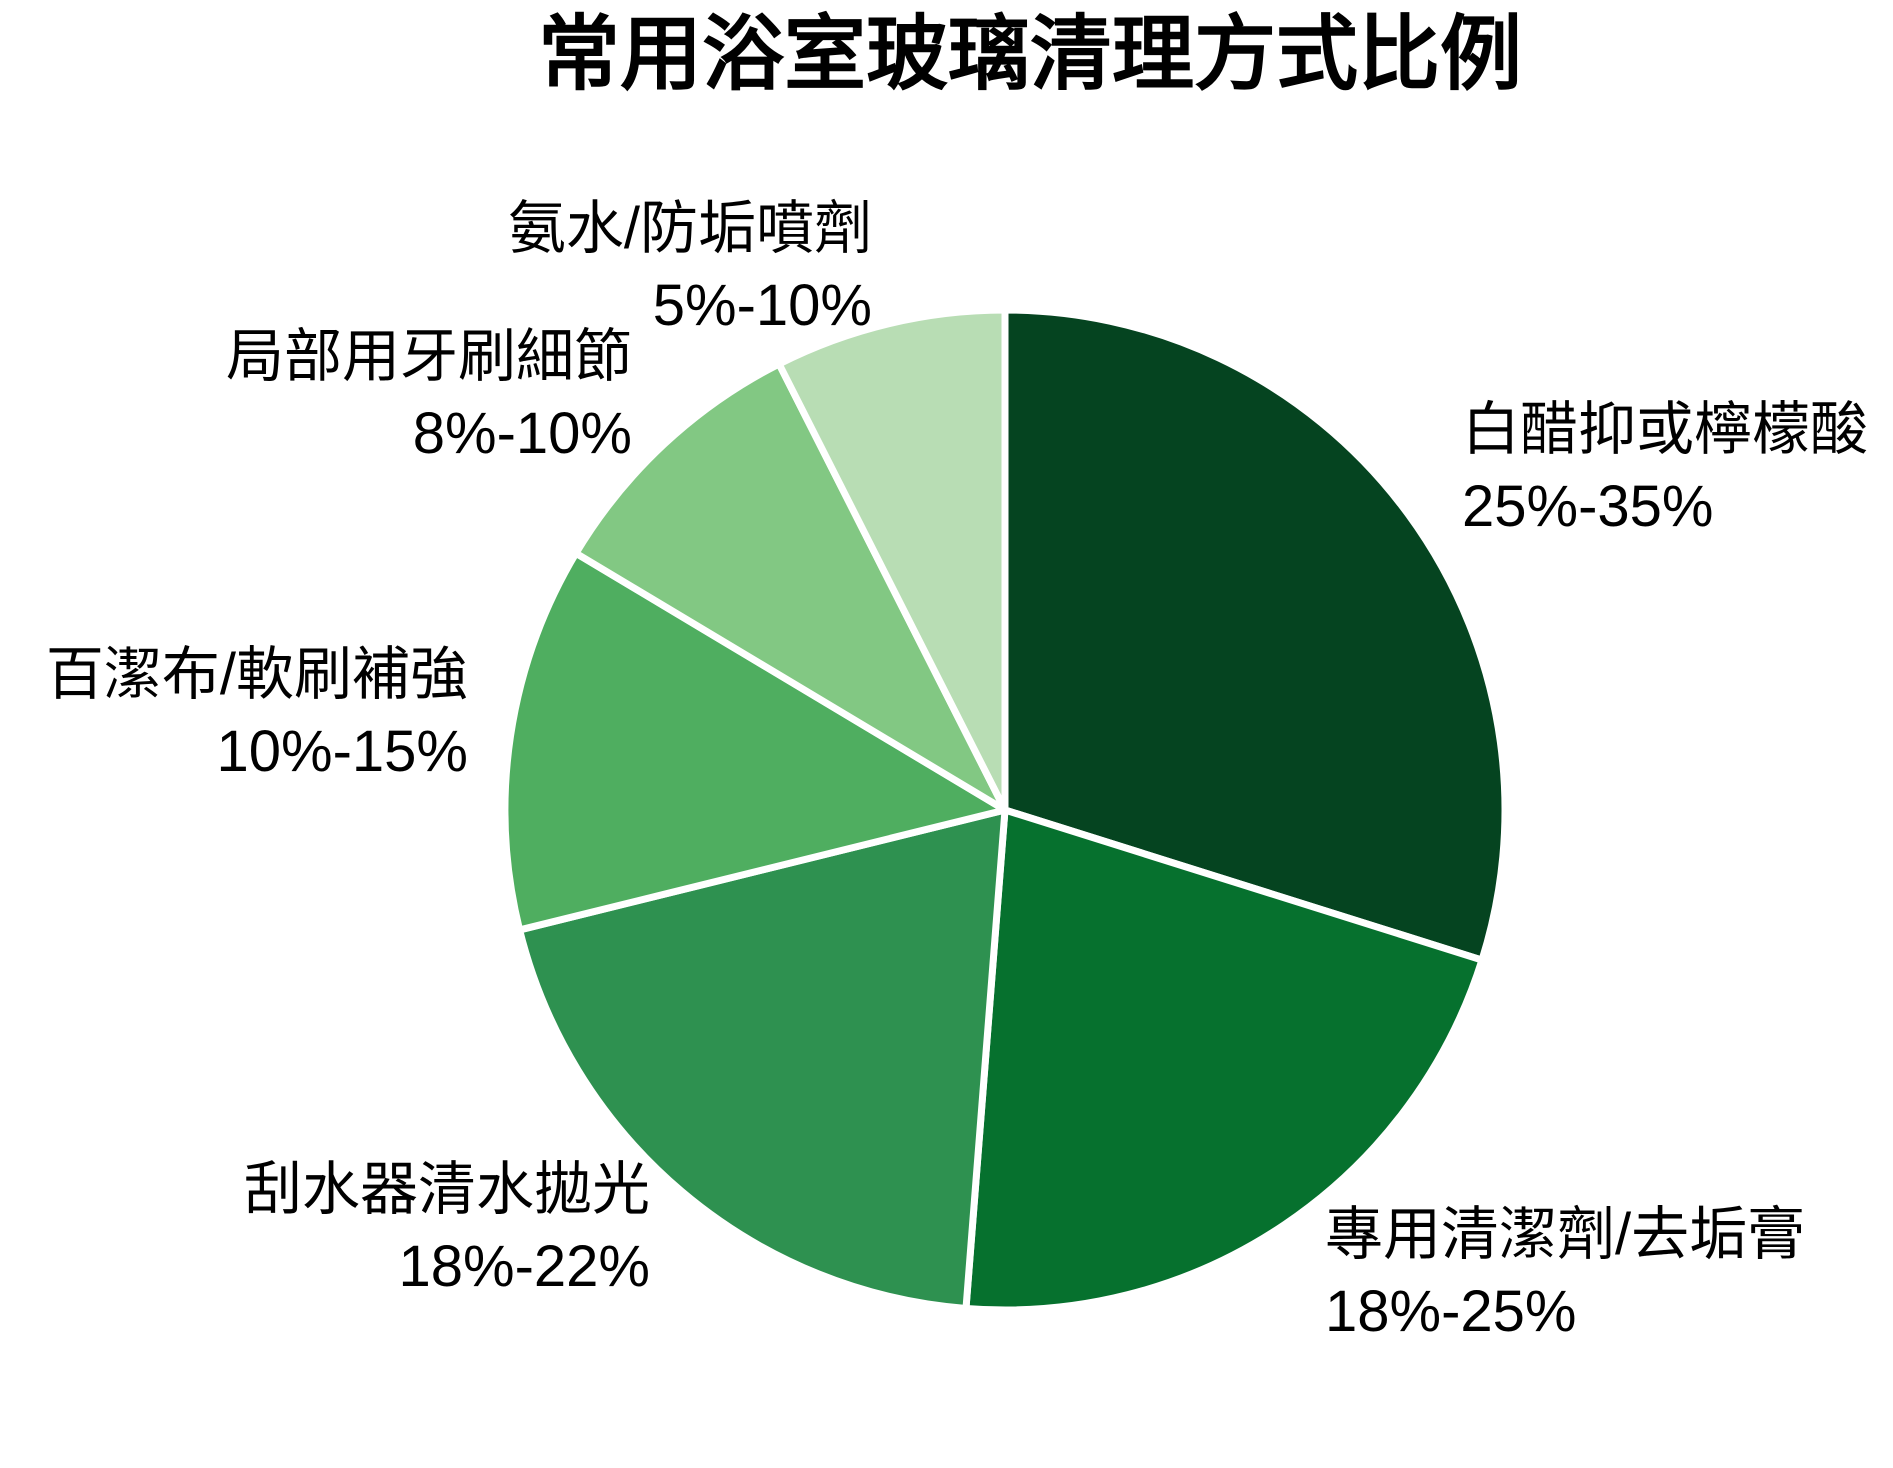  I want to click on slice-label-text: 專用清潔劑/去垢膏, so click(1565, 1234).